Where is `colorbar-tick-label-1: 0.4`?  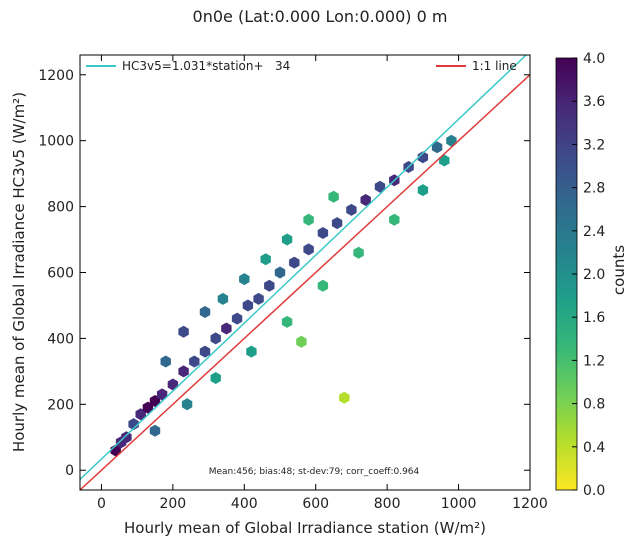
colorbar-tick-label-1: 0.4 is located at coordinates (594, 448).